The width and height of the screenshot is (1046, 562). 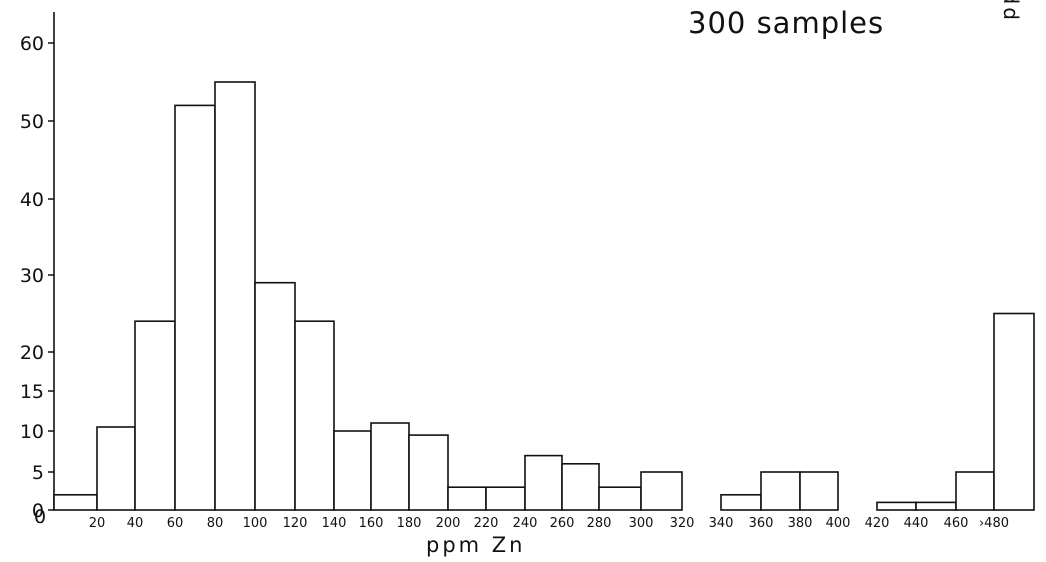 What do you see at coordinates (97, 523) in the screenshot?
I see `x-tick-label: 20` at bounding box center [97, 523].